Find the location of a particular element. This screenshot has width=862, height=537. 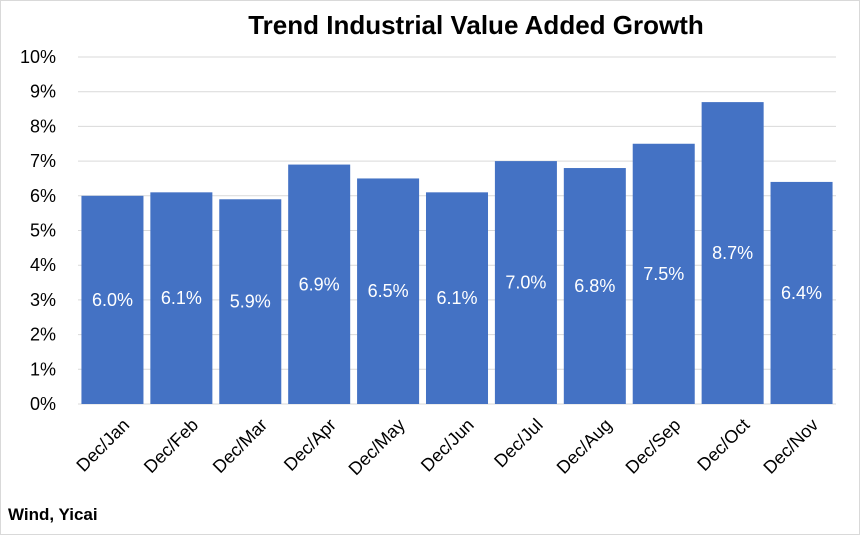

x-tick-label: Dec/Sep is located at coordinates (653, 446).